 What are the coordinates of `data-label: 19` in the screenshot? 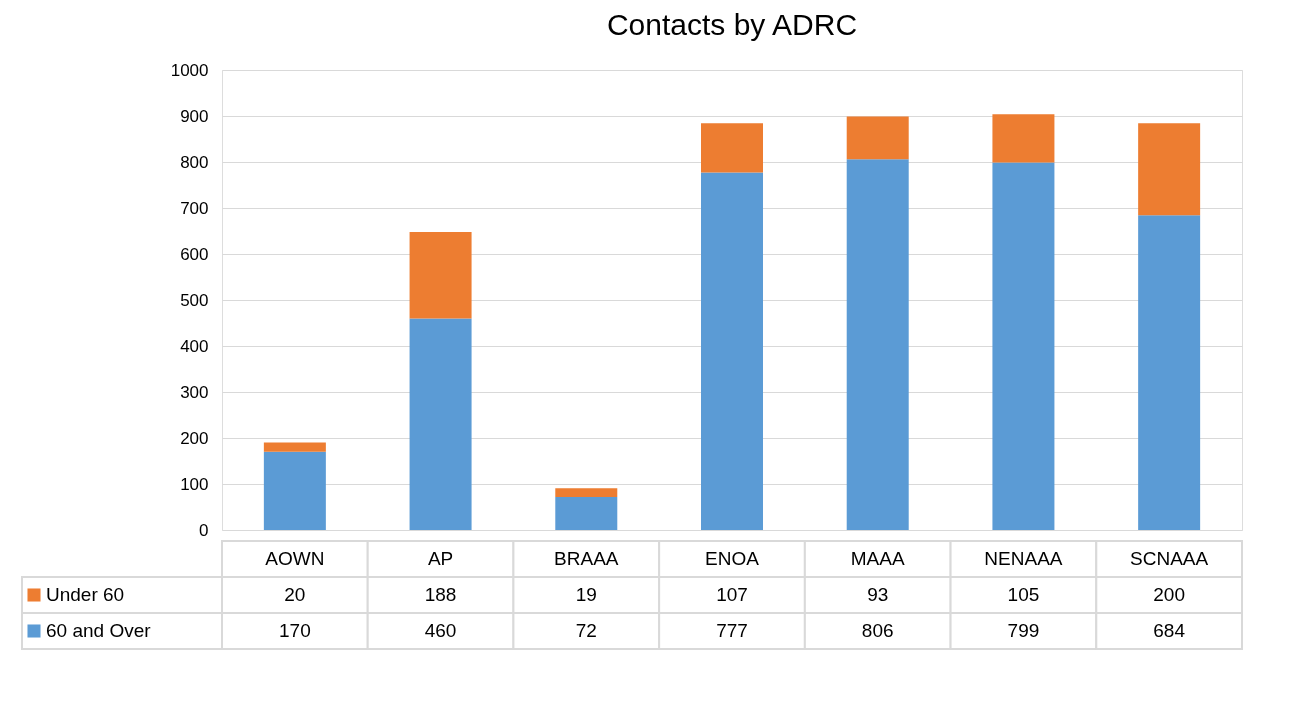 It's located at (586, 594).